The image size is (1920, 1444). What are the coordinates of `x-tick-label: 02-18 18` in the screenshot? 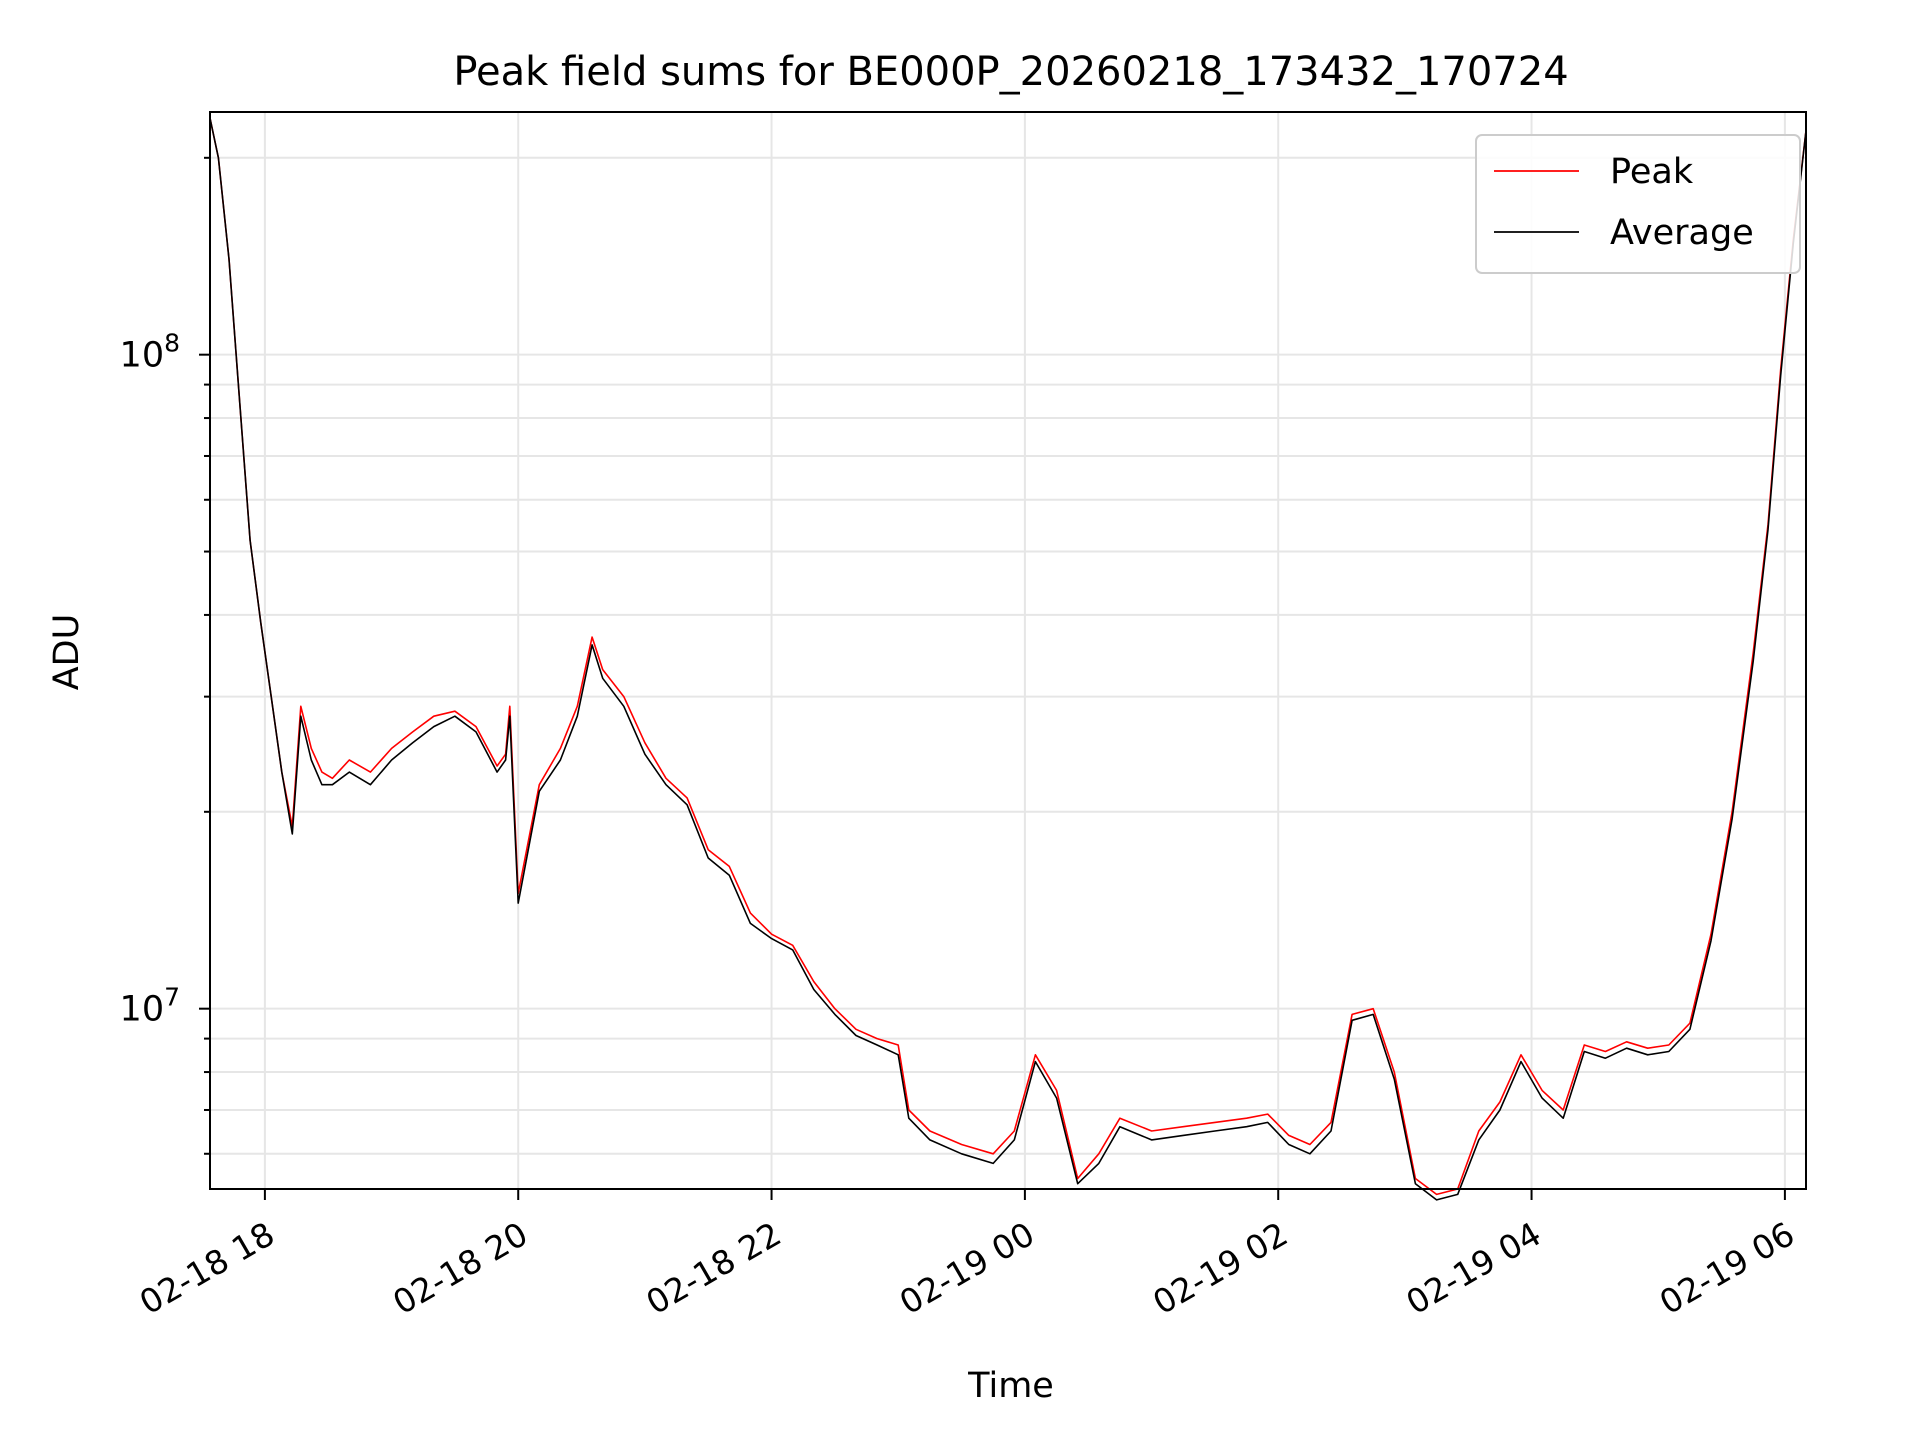 It's located at (207, 1268).